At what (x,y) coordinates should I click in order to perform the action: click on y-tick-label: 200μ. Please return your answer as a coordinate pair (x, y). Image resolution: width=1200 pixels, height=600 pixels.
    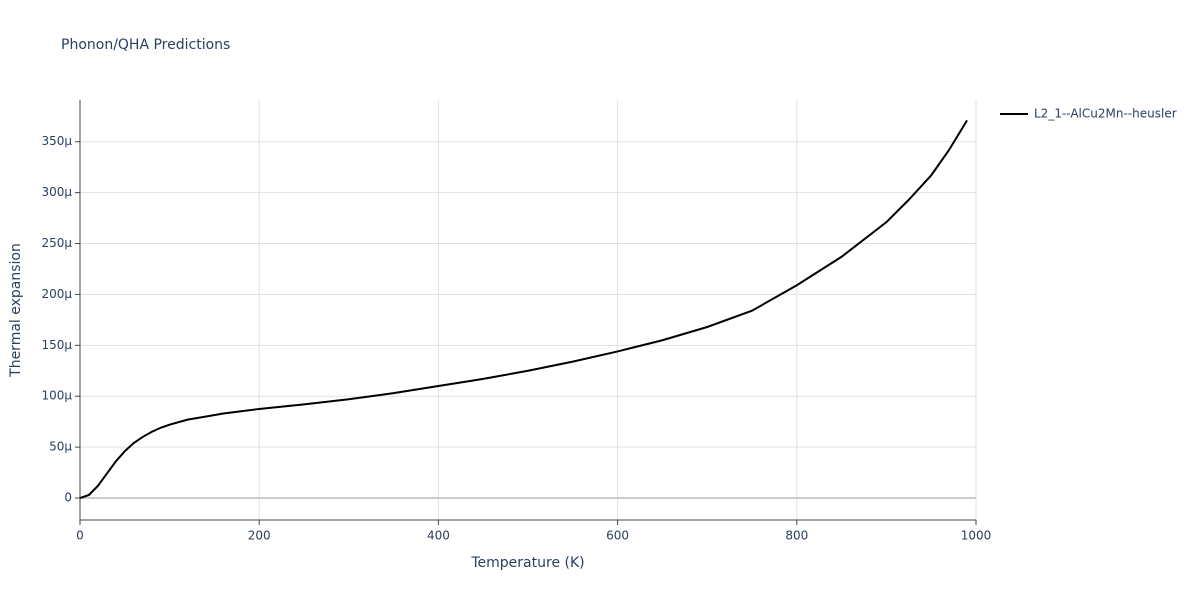
    Looking at the image, I should click on (56, 294).